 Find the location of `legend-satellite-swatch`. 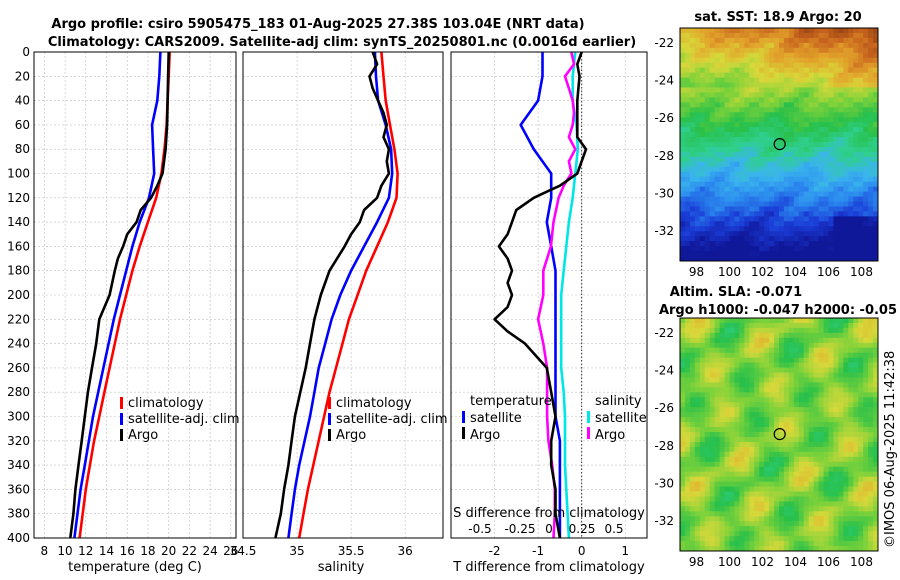

legend-satellite-swatch is located at coordinates (121, 419).